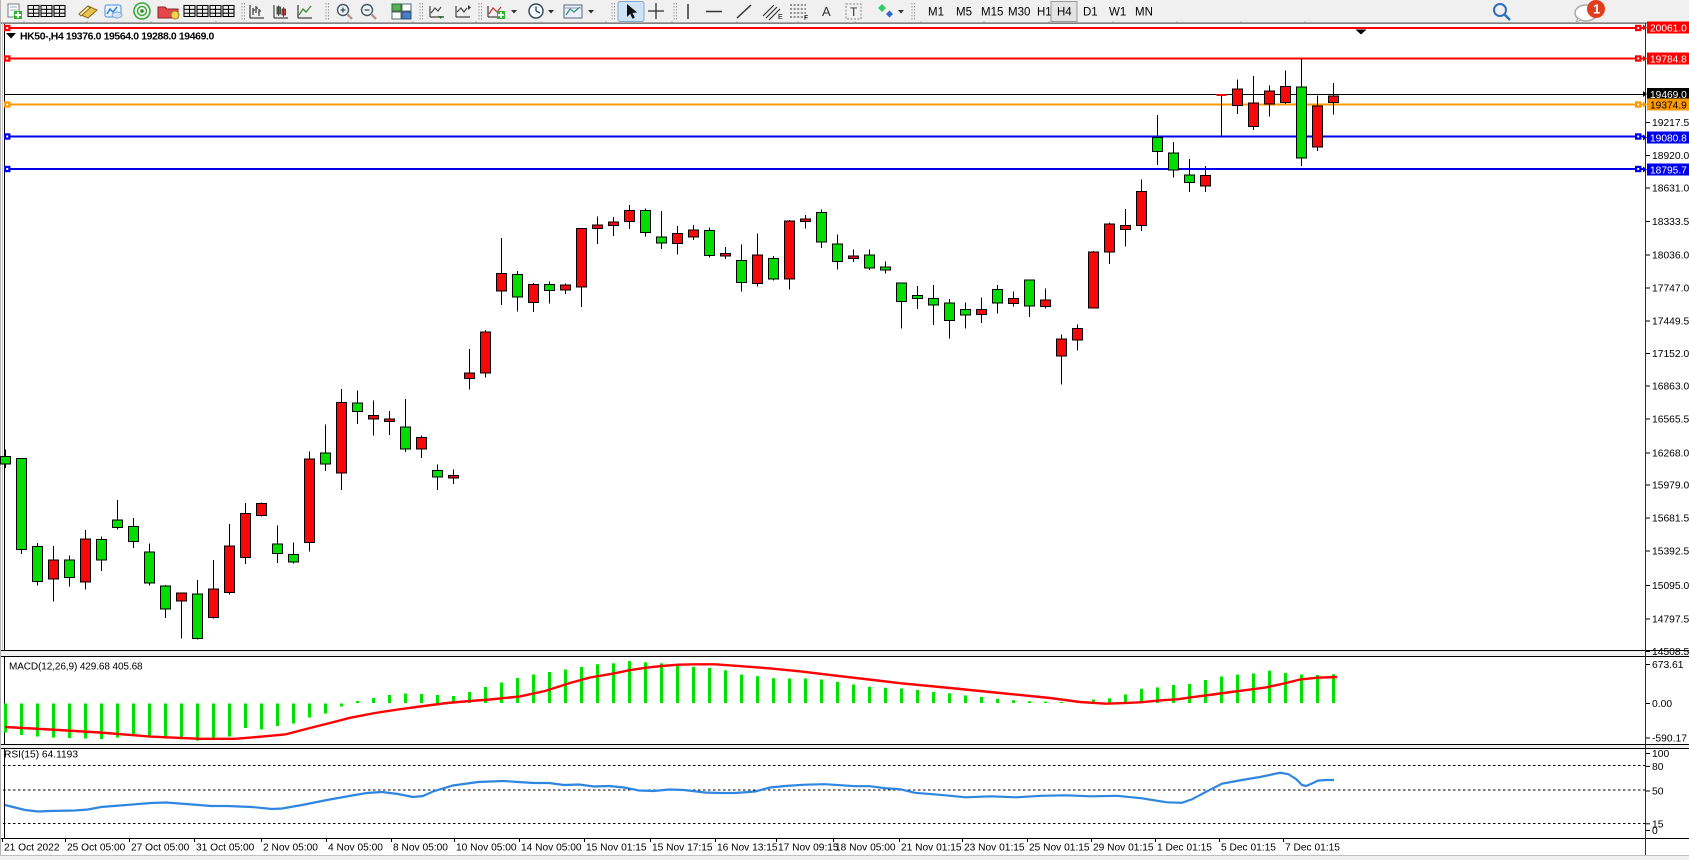  What do you see at coordinates (1670, 256) in the screenshot?
I see `svg-text: 18036.0` at bounding box center [1670, 256].